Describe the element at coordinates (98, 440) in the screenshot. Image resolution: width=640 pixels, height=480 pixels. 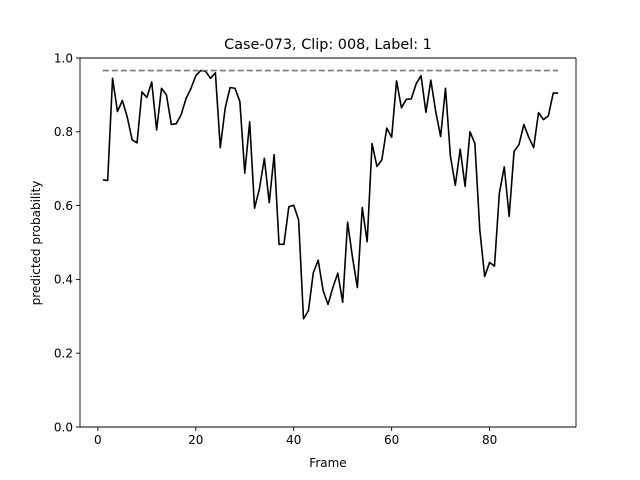
I see `x-tick-label: 0` at that location.